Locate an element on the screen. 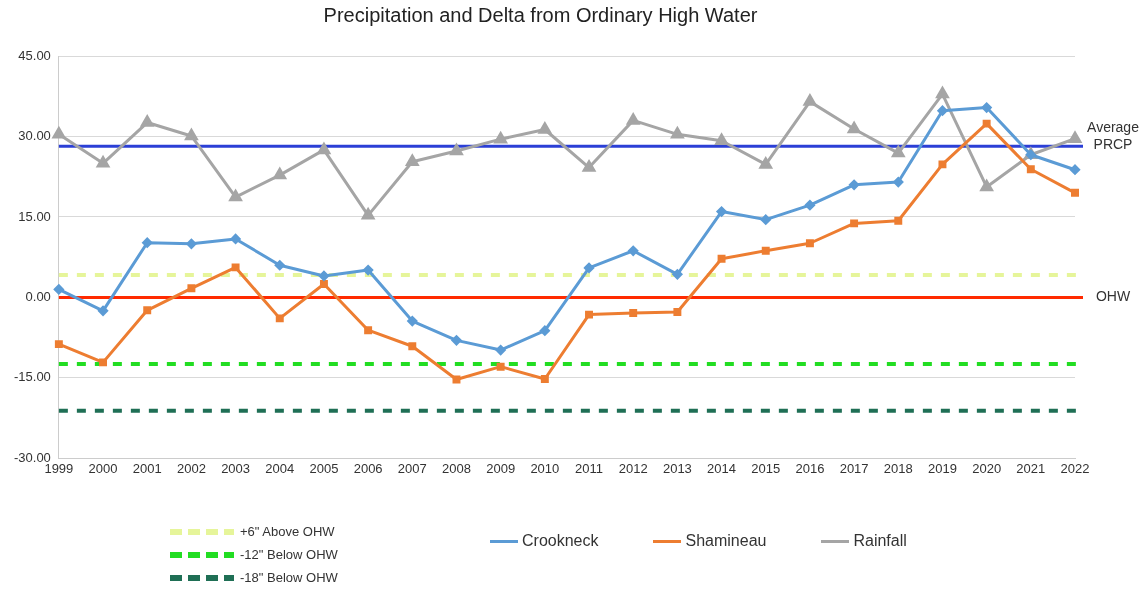  x-tick-label: 2014 is located at coordinates (722, 468).